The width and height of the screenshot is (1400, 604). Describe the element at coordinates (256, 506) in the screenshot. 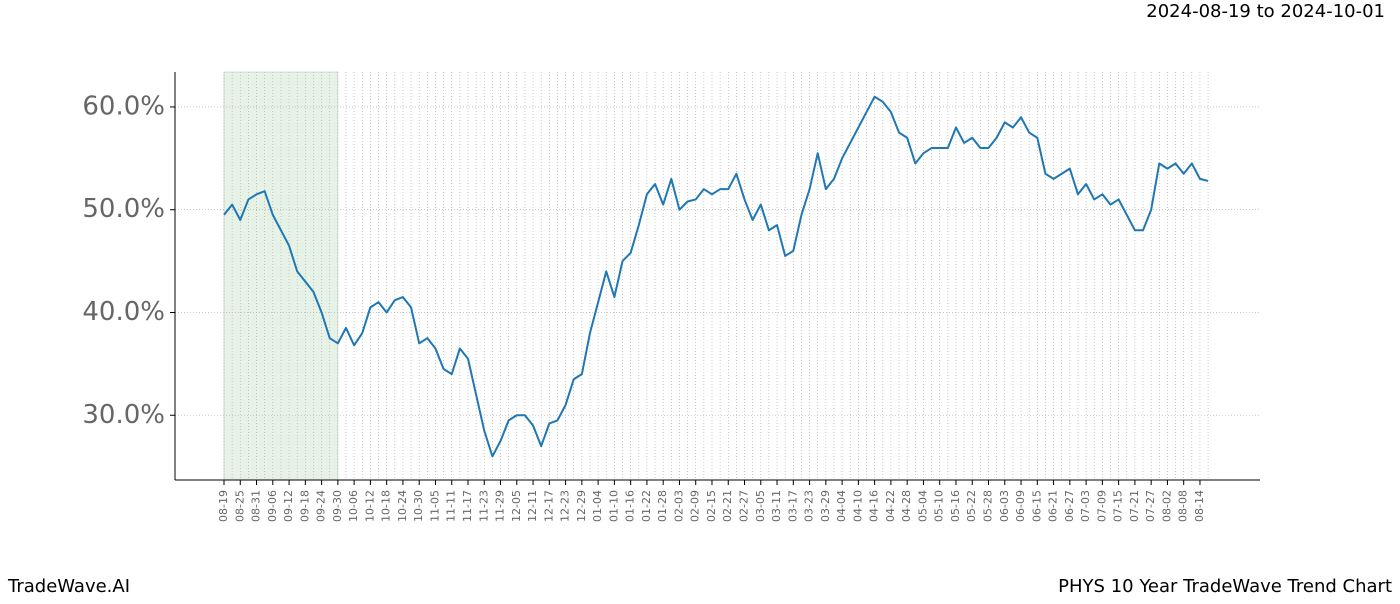

I see `x-tick-label: 08-31` at that location.